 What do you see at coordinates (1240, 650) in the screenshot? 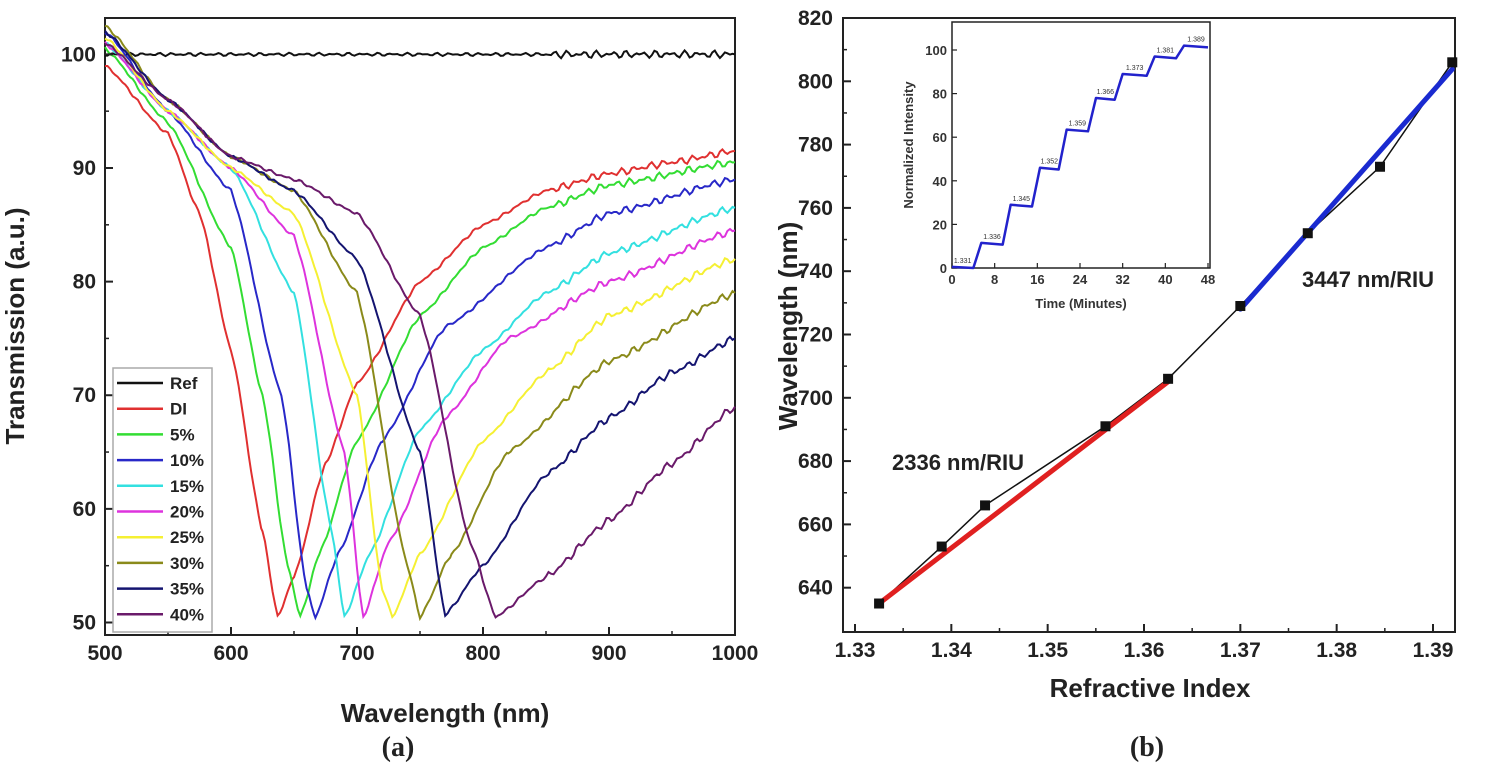
I see `x-tick-label: 1.37` at bounding box center [1240, 650].